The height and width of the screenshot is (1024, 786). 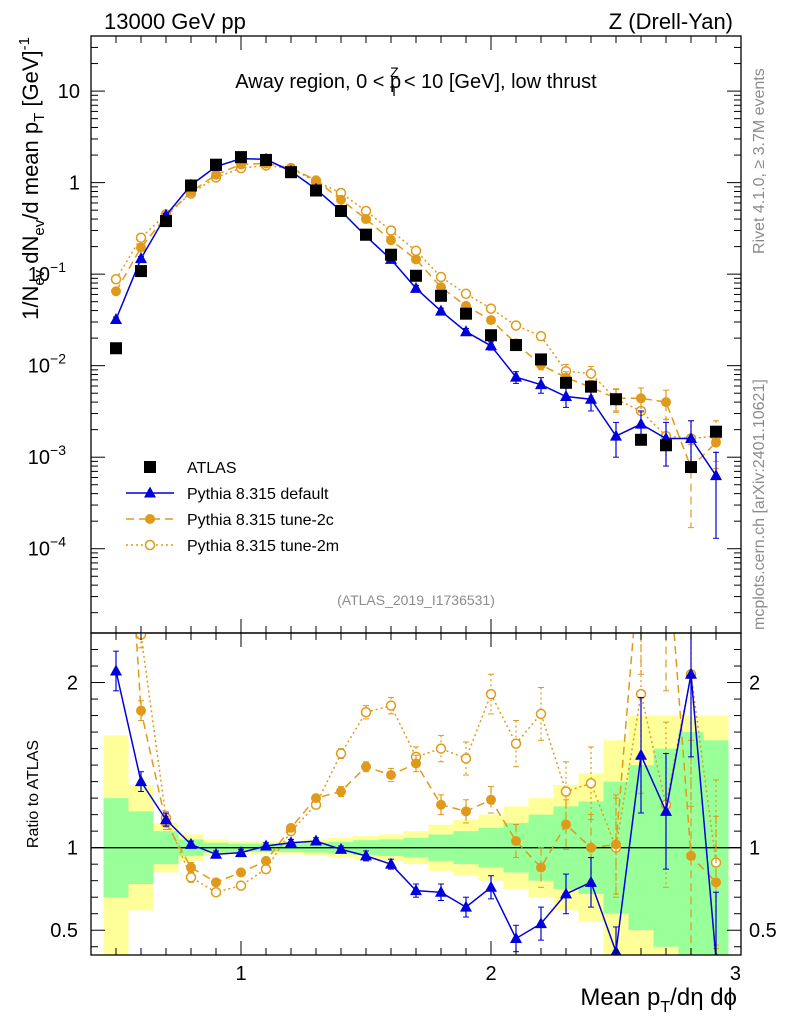 What do you see at coordinates (47, 455) in the screenshot?
I see `main-y-tick-label: 10−3` at bounding box center [47, 455].